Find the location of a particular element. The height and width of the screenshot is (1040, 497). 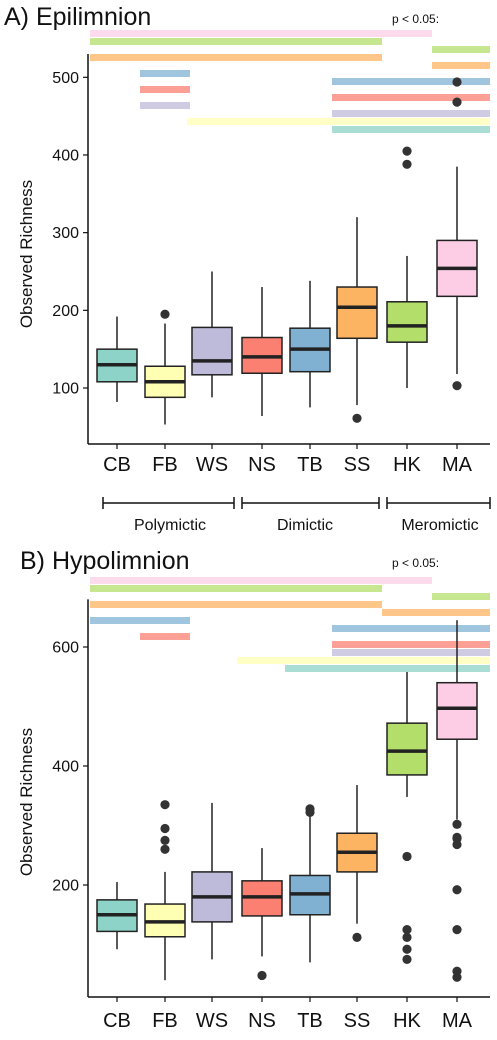

group-bracket-polymictic is located at coordinates (168, 503).